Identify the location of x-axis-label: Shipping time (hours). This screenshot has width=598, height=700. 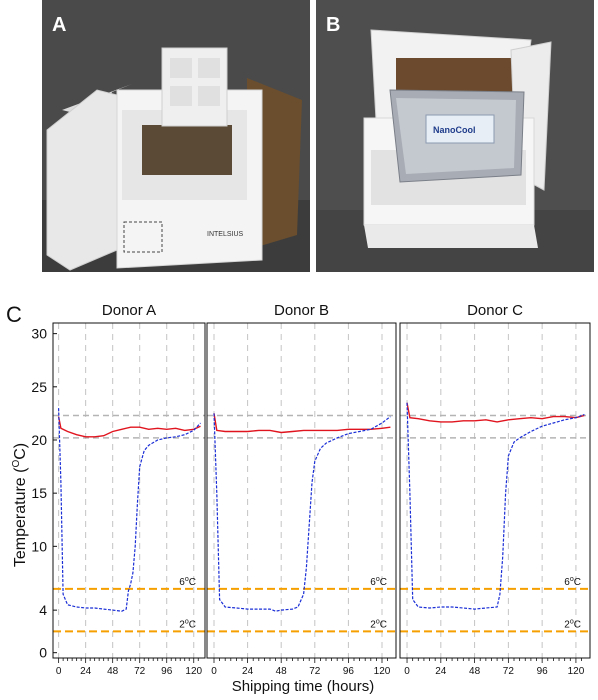
(303, 686).